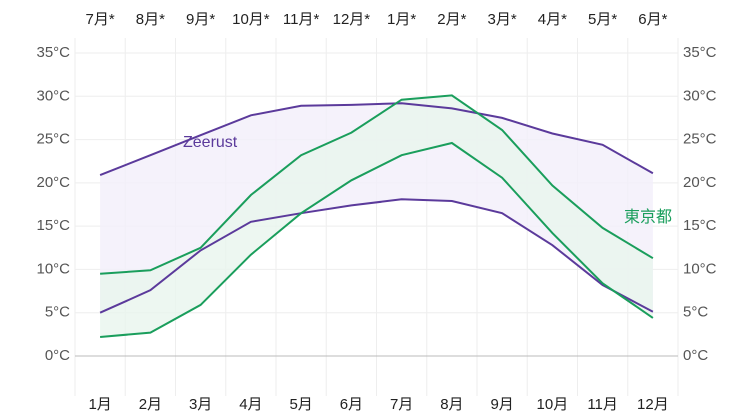 The image size is (753, 418). Describe the element at coordinates (700, 139) in the screenshot. I see `y2-tick-label: 25°C` at that location.